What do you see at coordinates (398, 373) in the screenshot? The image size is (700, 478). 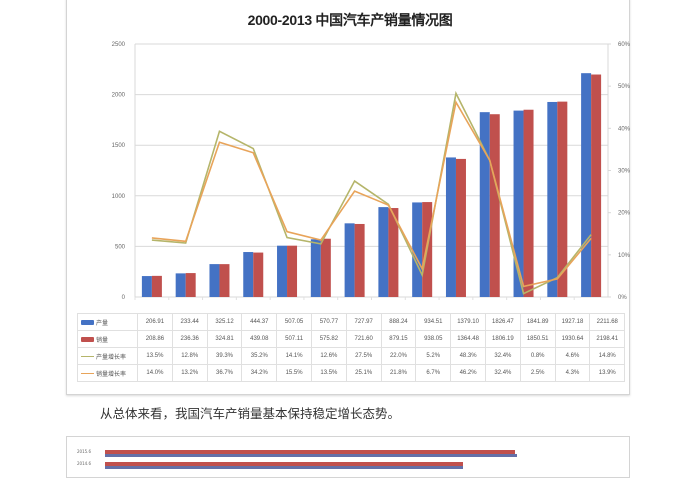 I see `table-cell: 21.8%` at bounding box center [398, 373].